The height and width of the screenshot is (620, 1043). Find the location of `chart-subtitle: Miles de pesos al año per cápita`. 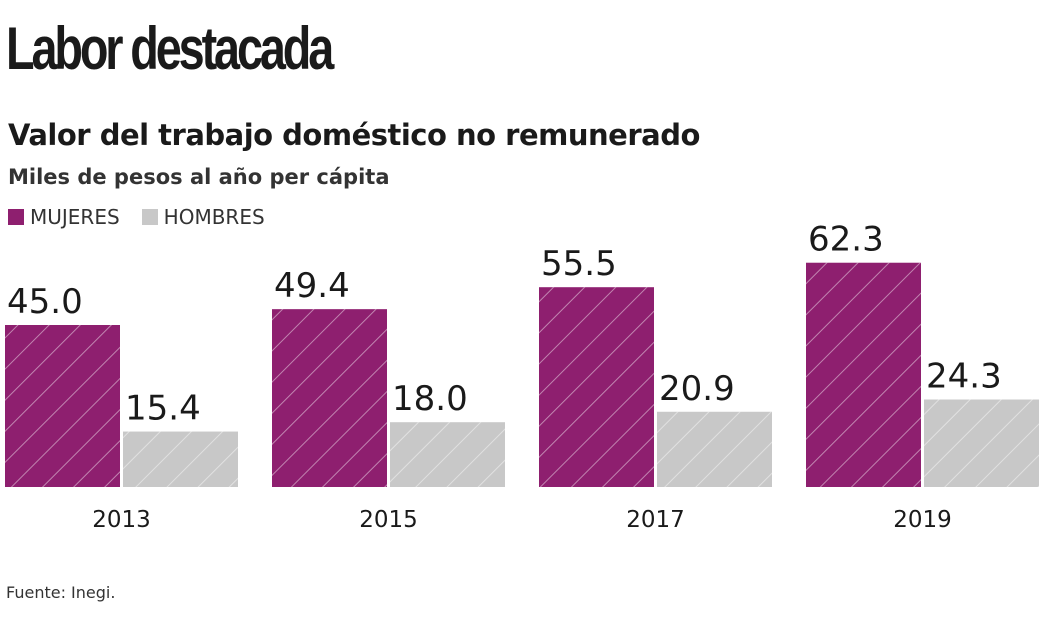

chart-subtitle: Miles de pesos al año per cápita is located at coordinates (199, 177).